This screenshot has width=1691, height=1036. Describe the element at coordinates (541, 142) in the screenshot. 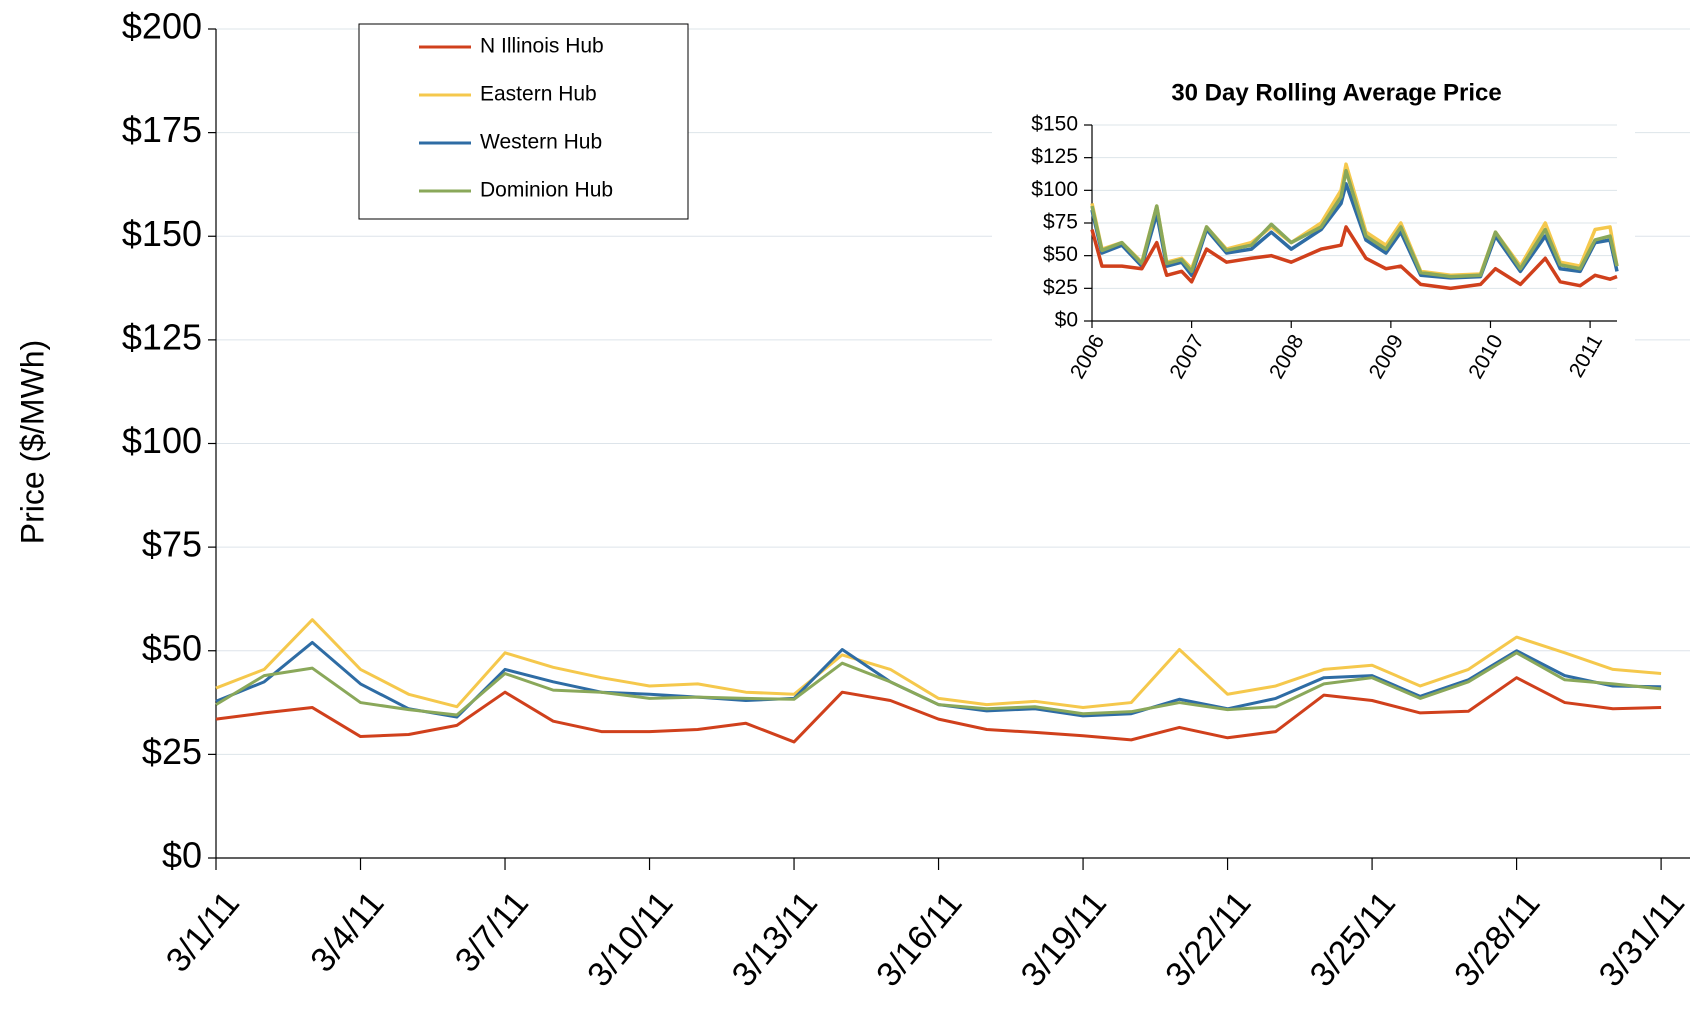

I see `legend-label: Western Hub` at that location.